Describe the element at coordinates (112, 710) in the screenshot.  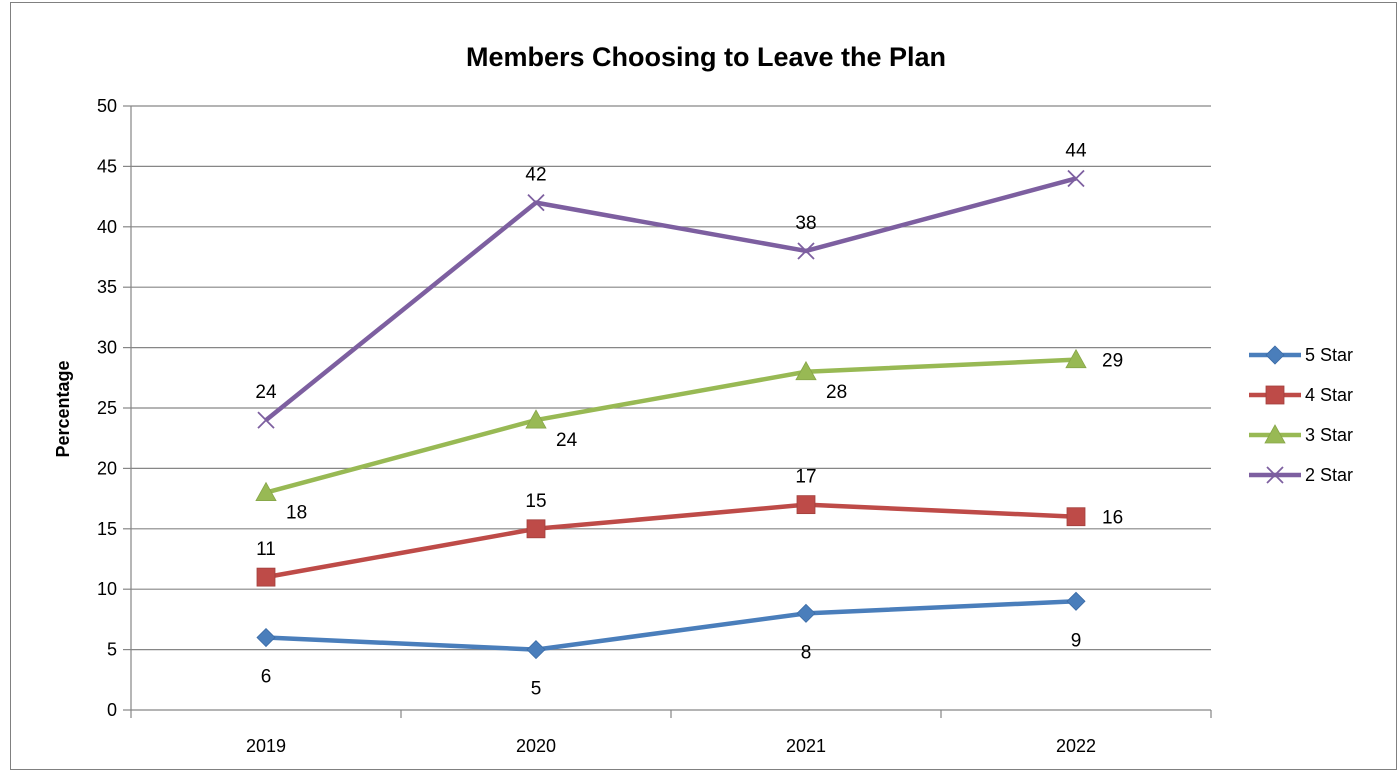
I see `y-tick-label-0: 0` at that location.